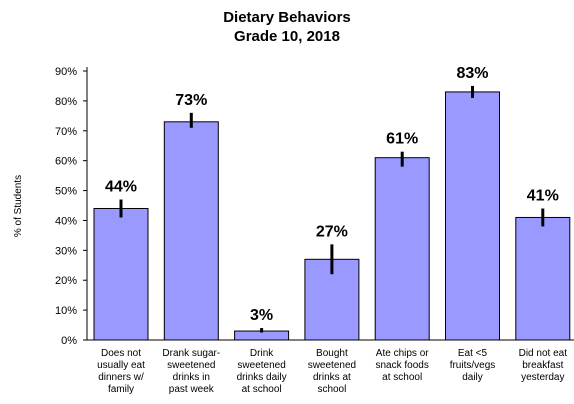  I want to click on data-label: 41%, so click(543, 195).